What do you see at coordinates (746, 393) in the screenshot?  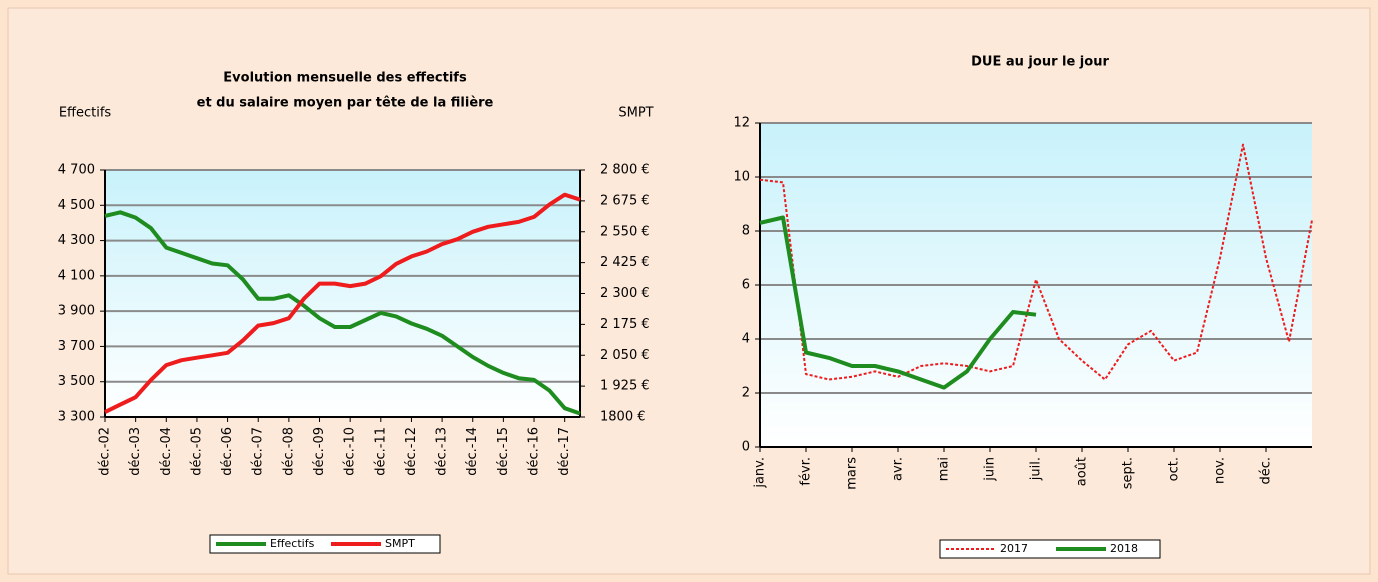 I see `y-tick-label: 2` at bounding box center [746, 393].